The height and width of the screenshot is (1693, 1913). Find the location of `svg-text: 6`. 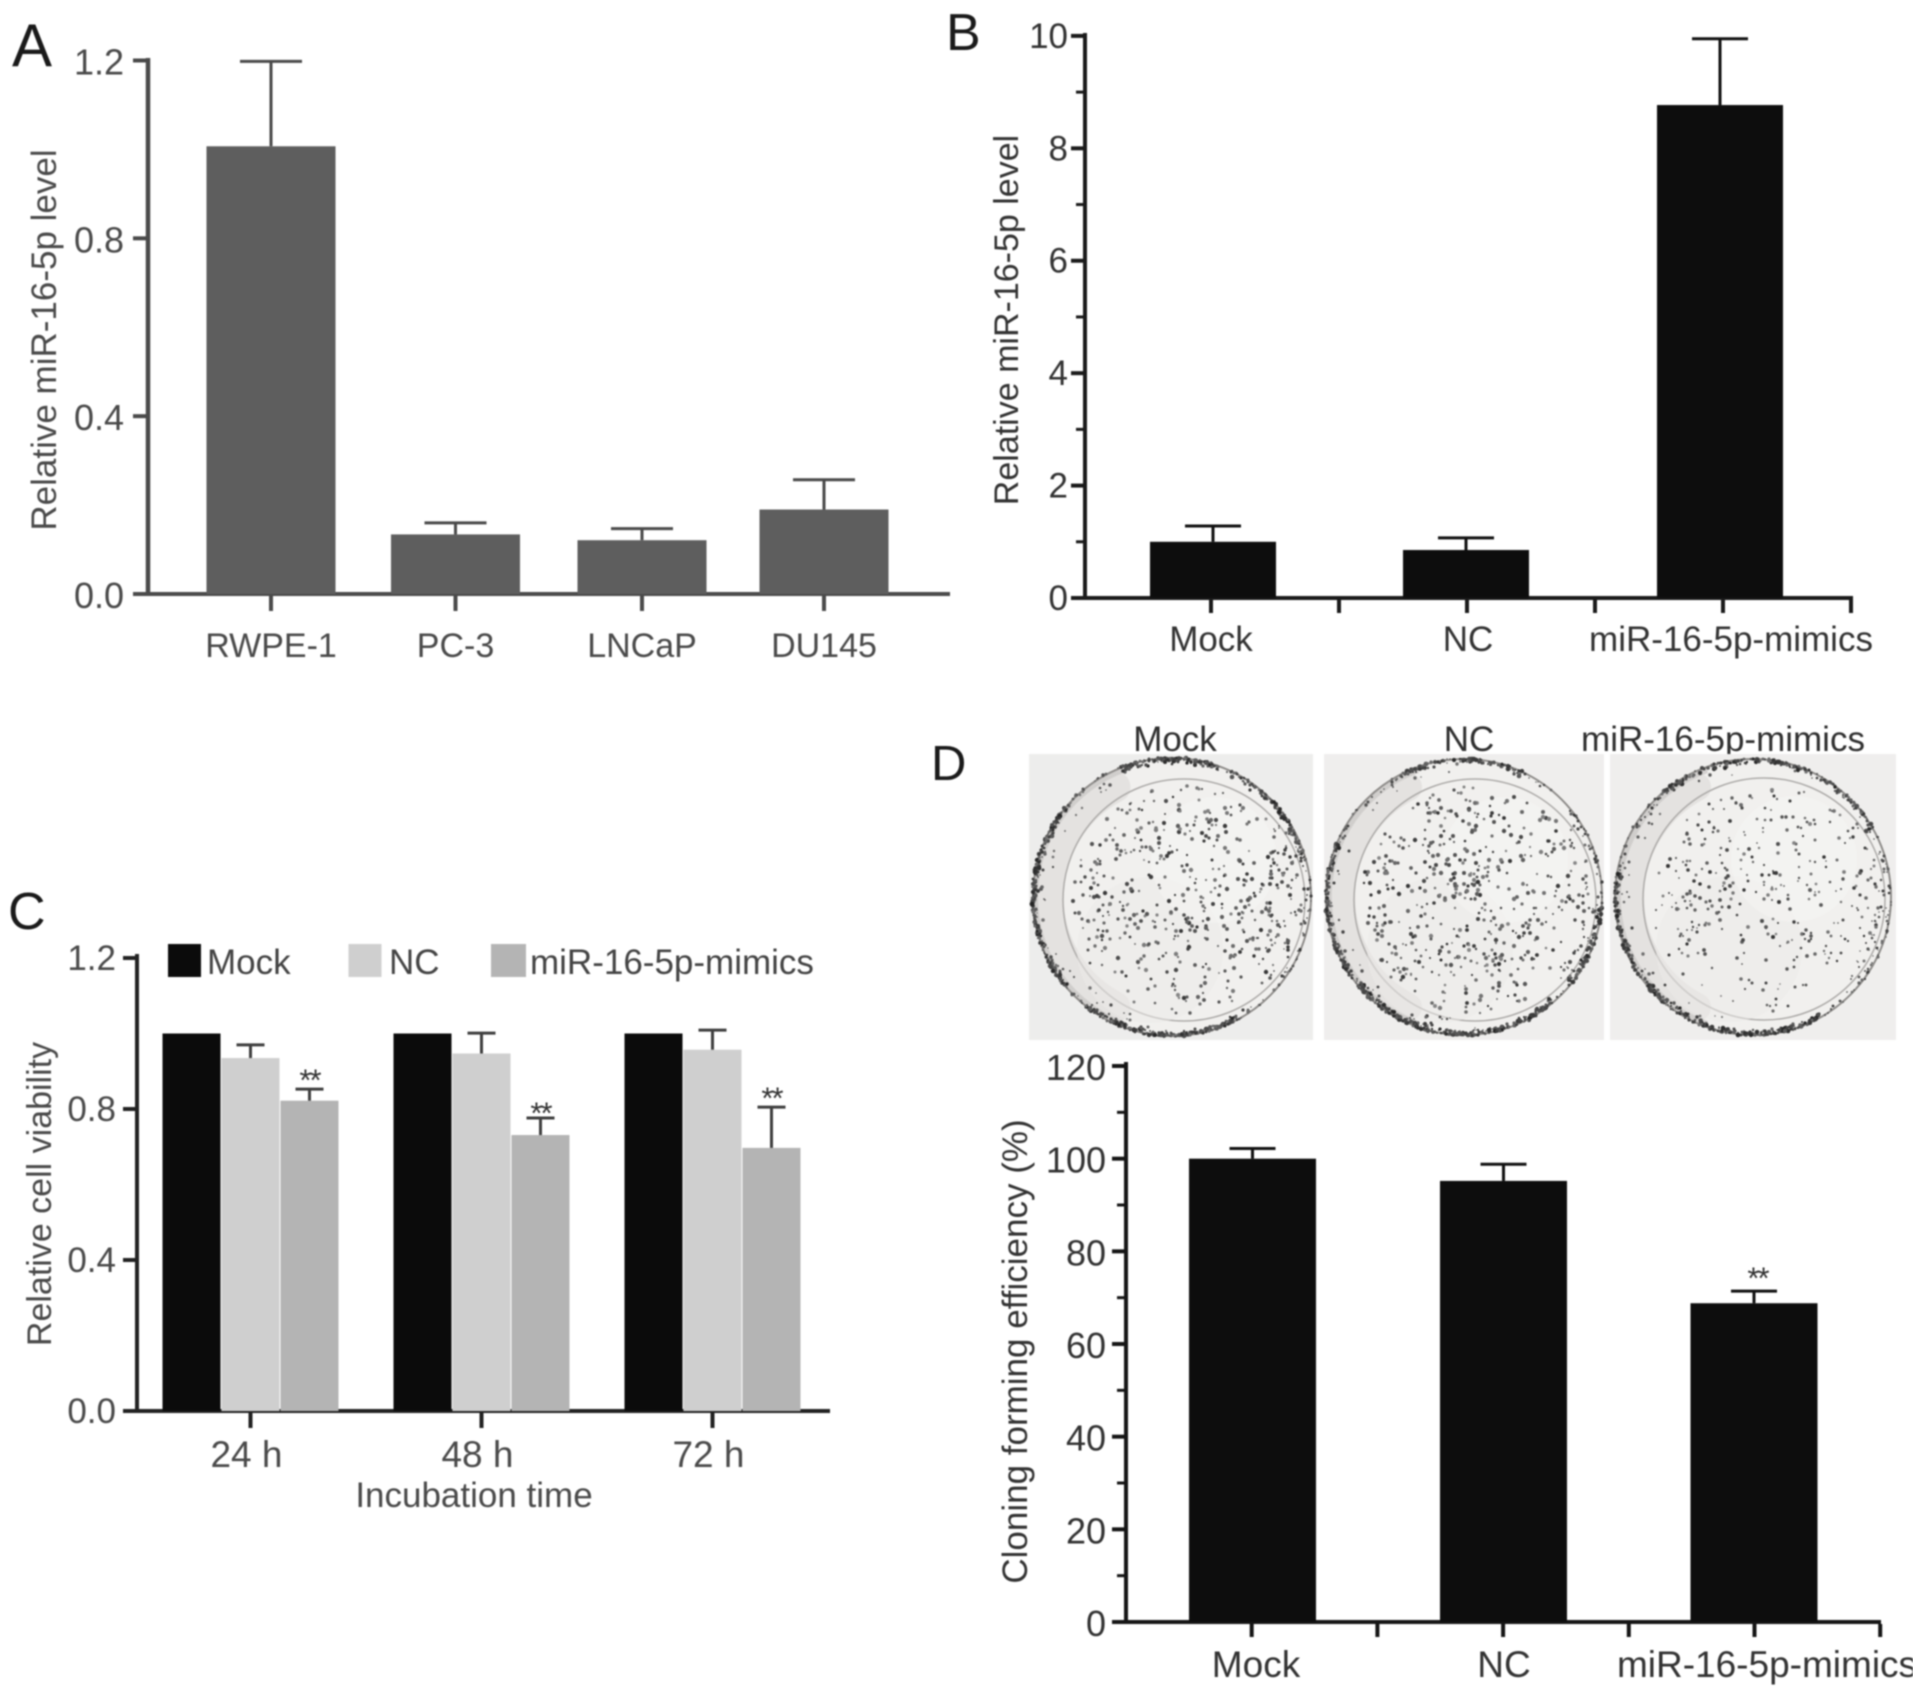

svg-text: 6 is located at coordinates (1058, 261).